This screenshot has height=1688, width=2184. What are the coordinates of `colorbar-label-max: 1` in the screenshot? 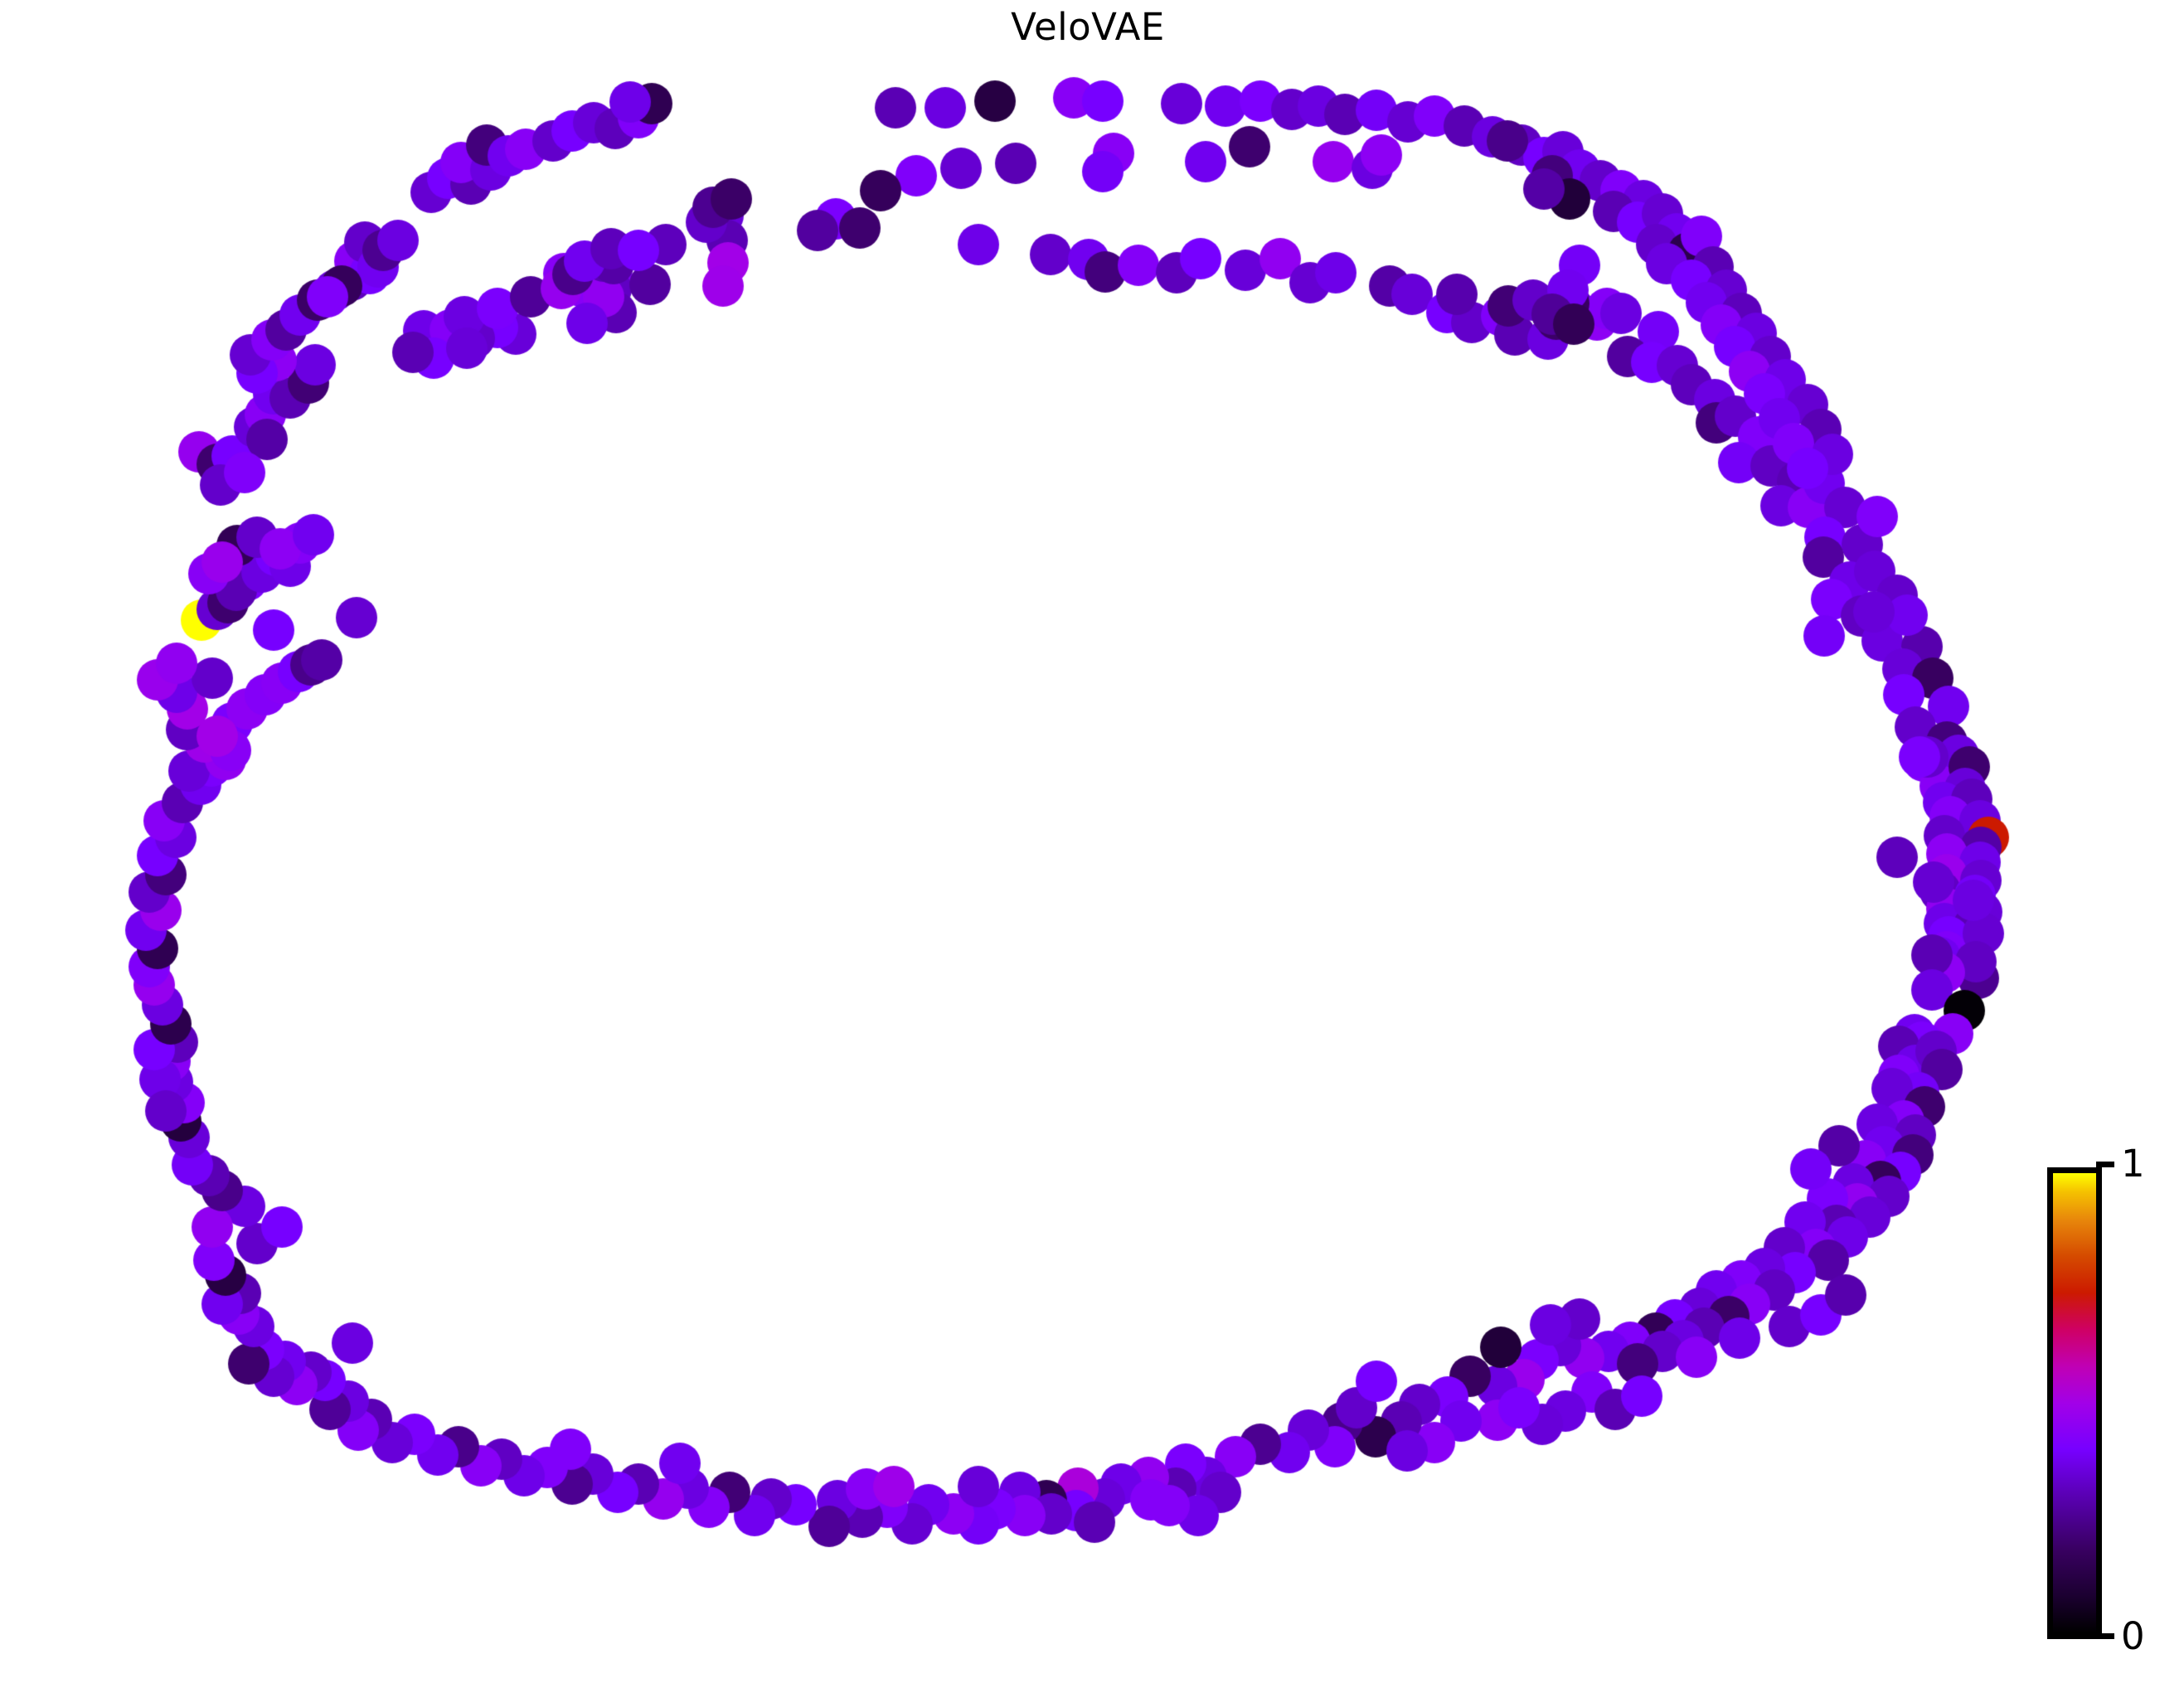 It's located at (2133, 1164).